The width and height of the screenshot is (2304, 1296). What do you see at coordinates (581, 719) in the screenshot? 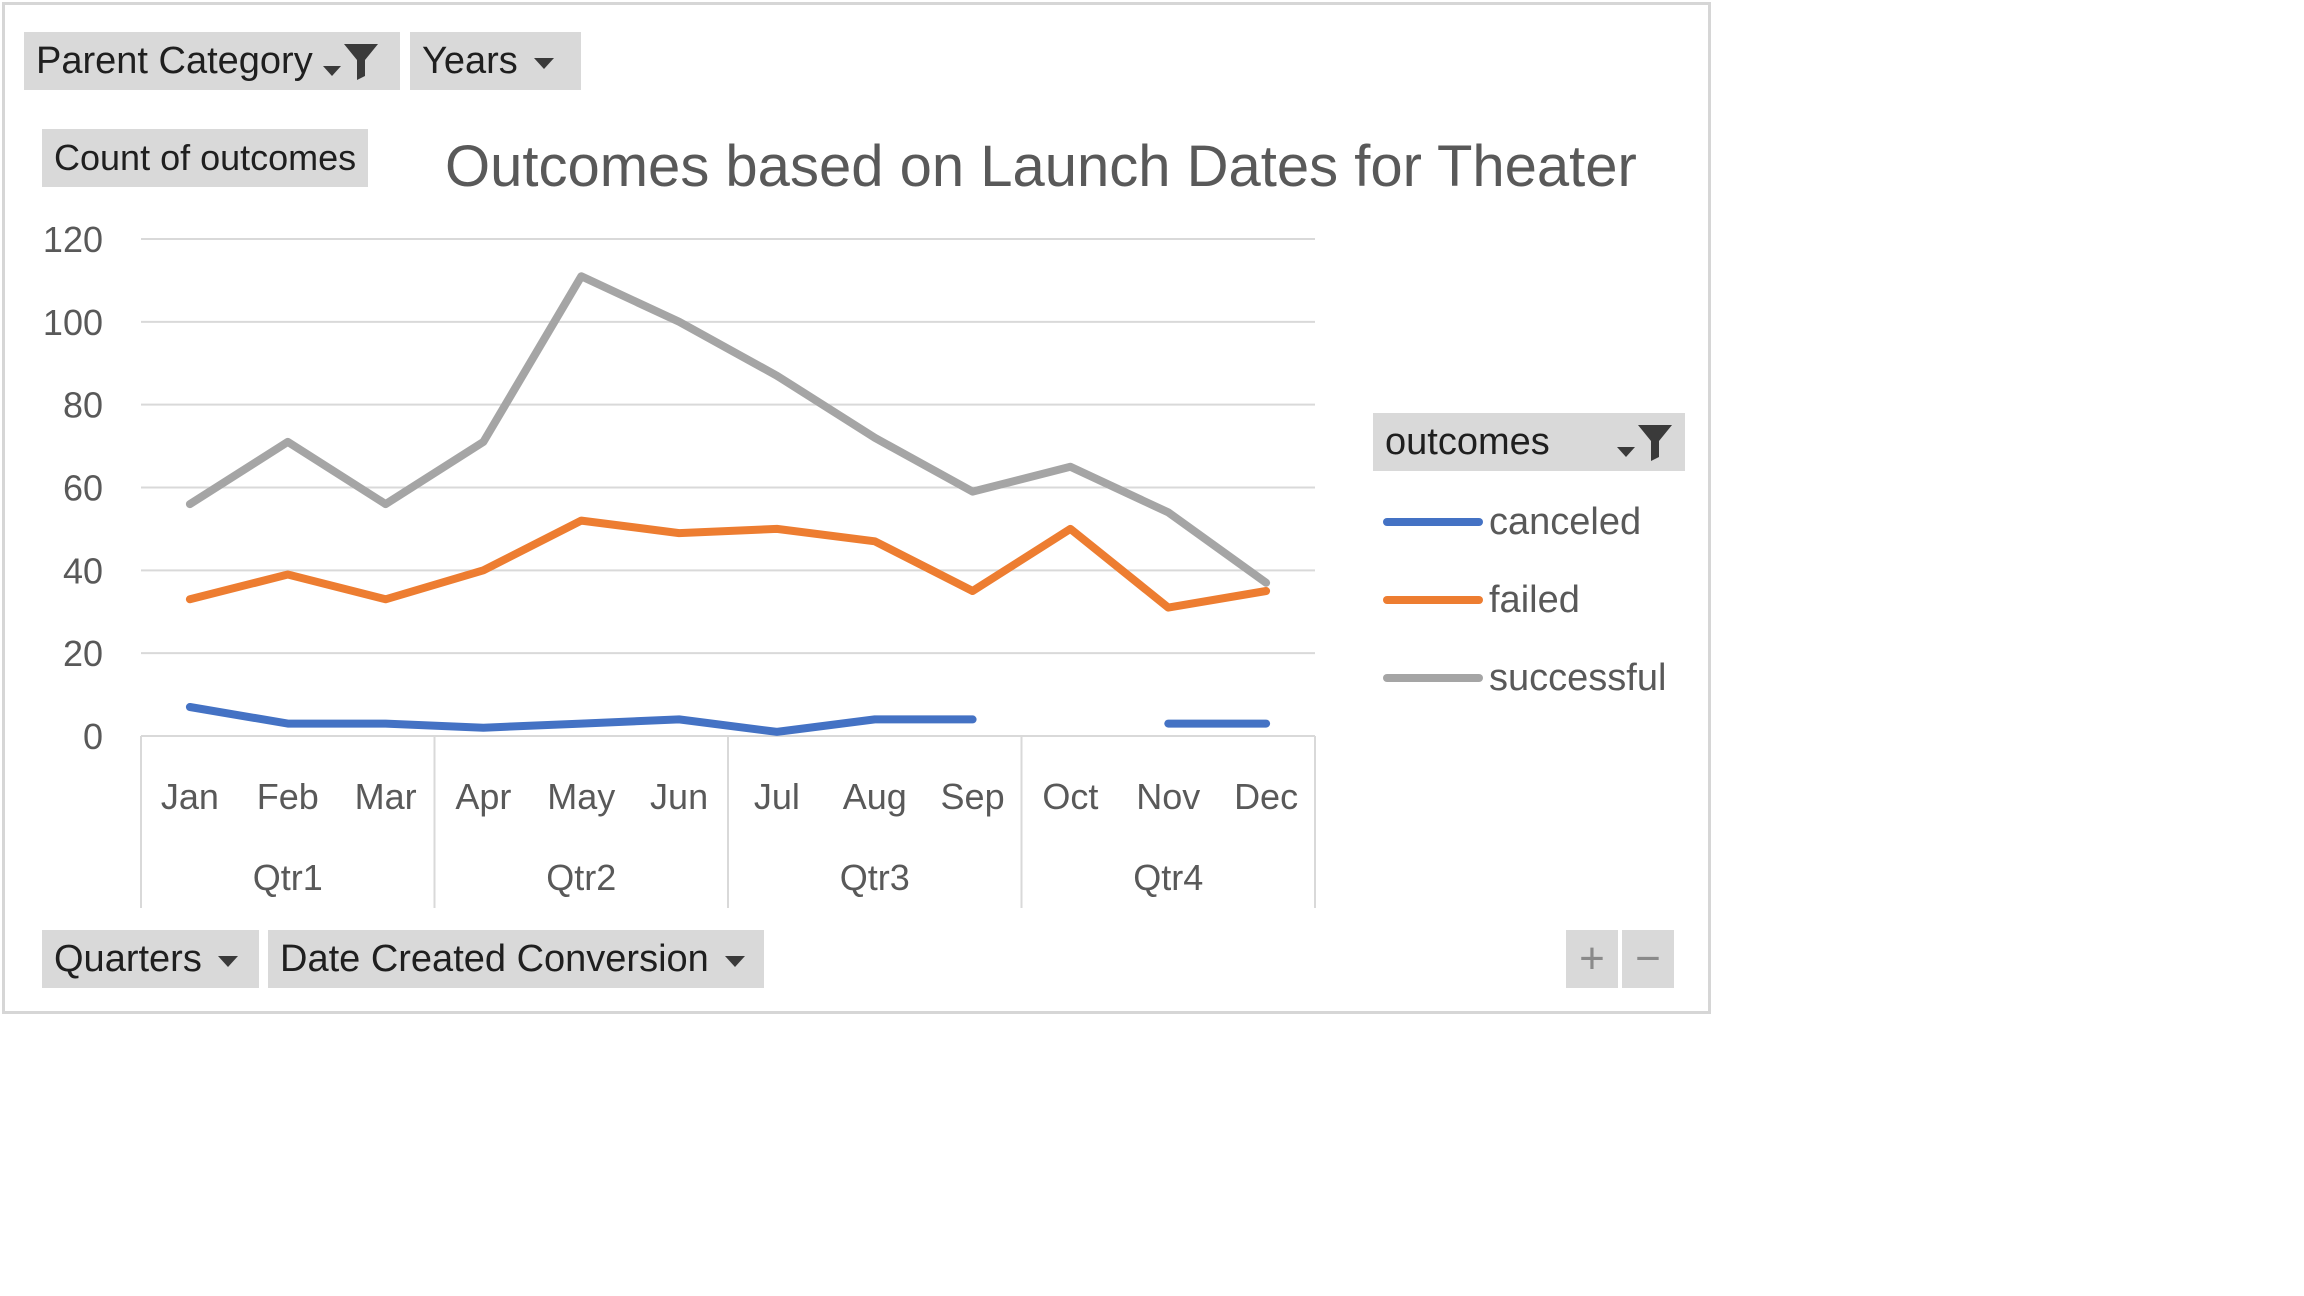
I see `series-line-canceled` at bounding box center [581, 719].